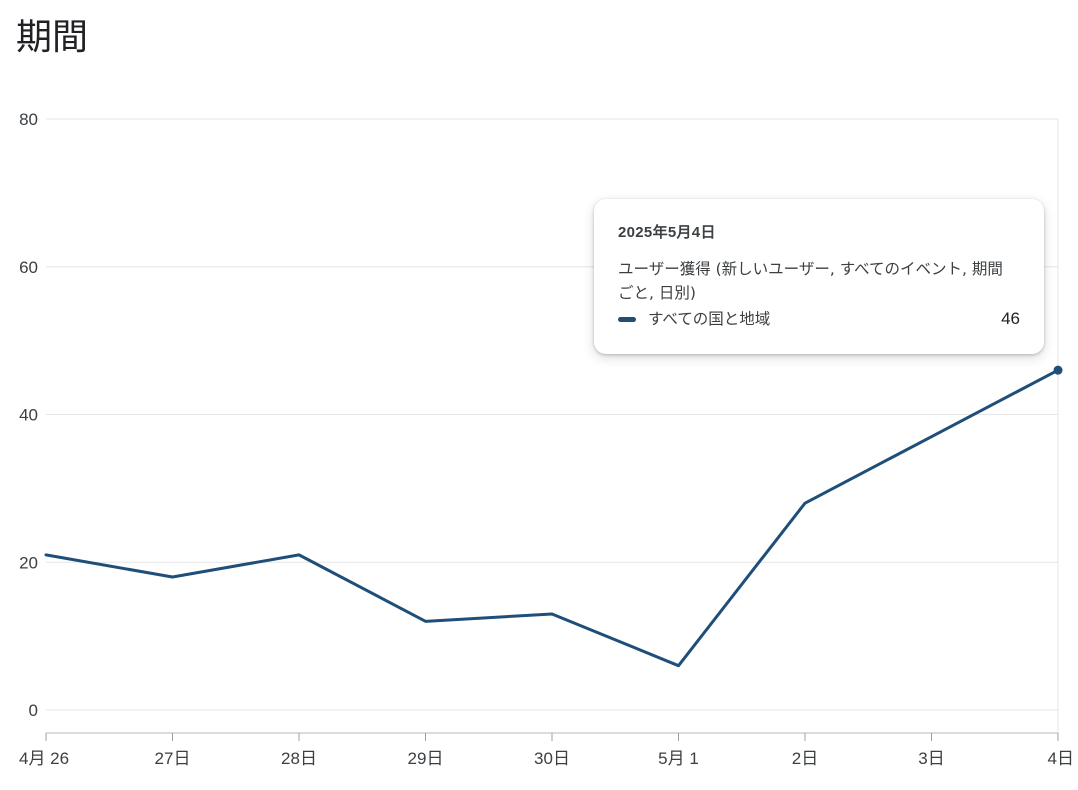  I want to click on y-tick-label: 0, so click(33, 710).